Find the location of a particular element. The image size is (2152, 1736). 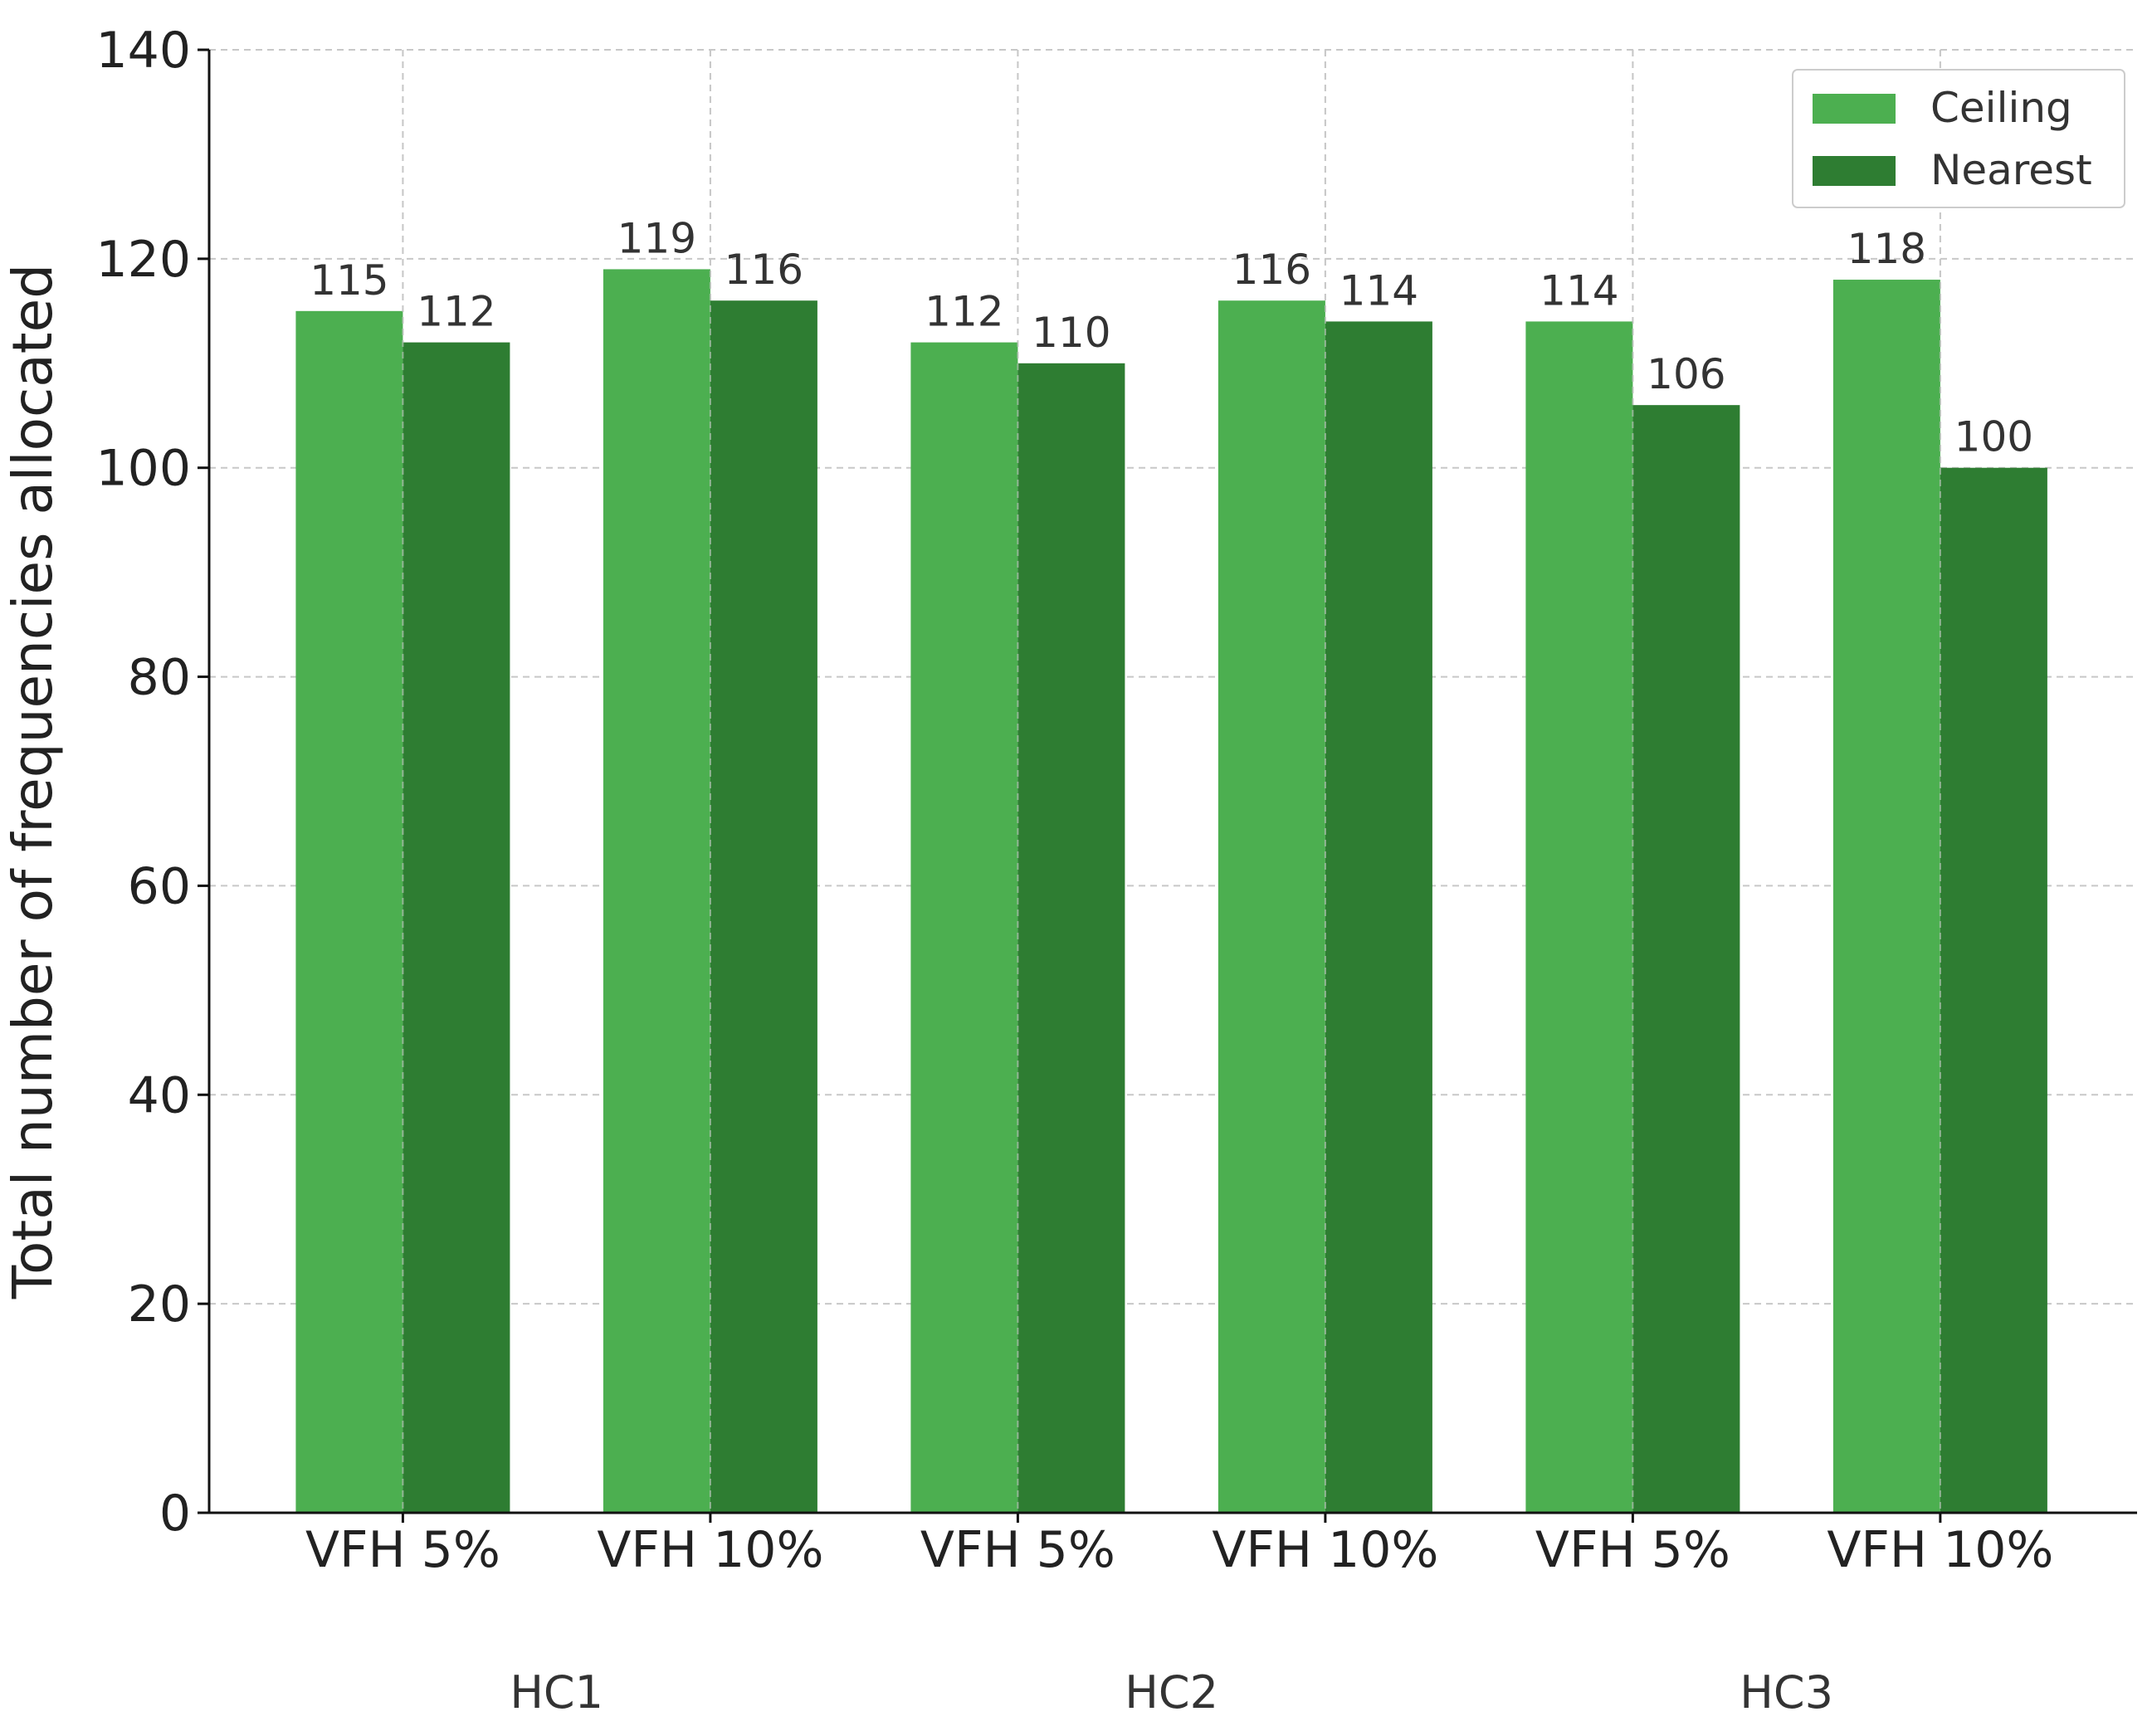

y-tick-label: 40 is located at coordinates (160, 1095).